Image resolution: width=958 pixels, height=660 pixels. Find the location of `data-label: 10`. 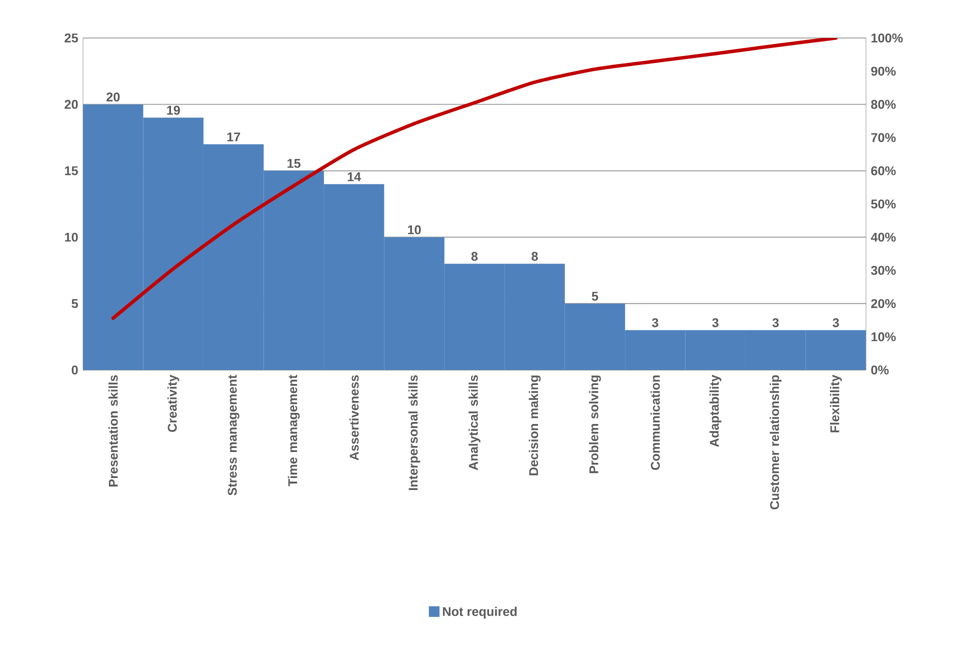

data-label: 10 is located at coordinates (414, 229).